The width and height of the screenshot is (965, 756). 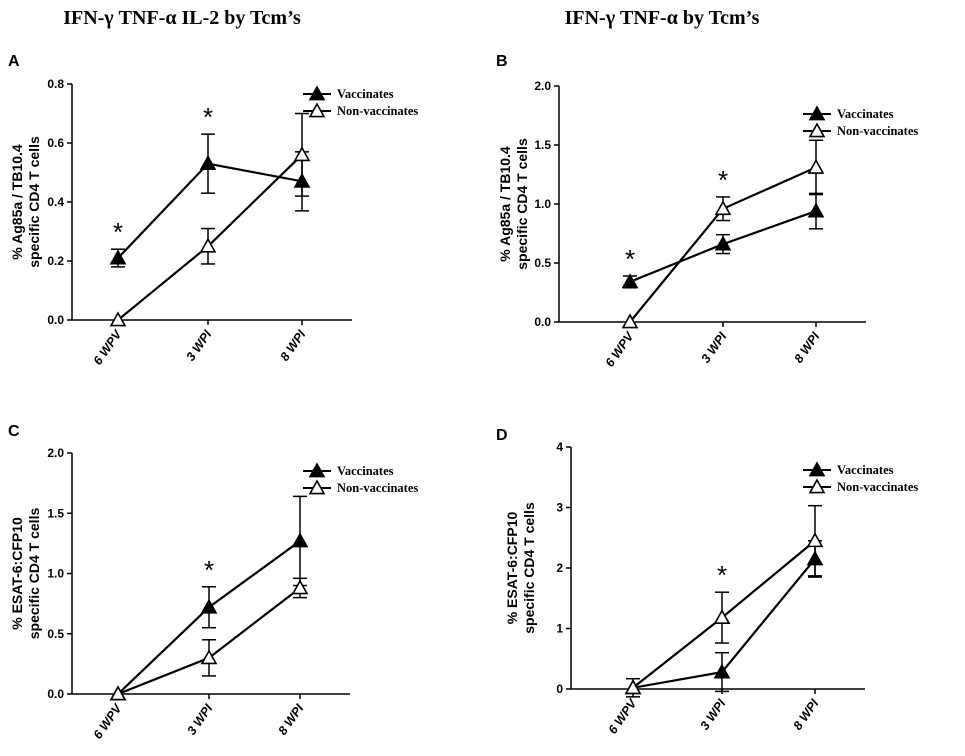 I want to click on panel-letter: D, so click(x=502, y=435).